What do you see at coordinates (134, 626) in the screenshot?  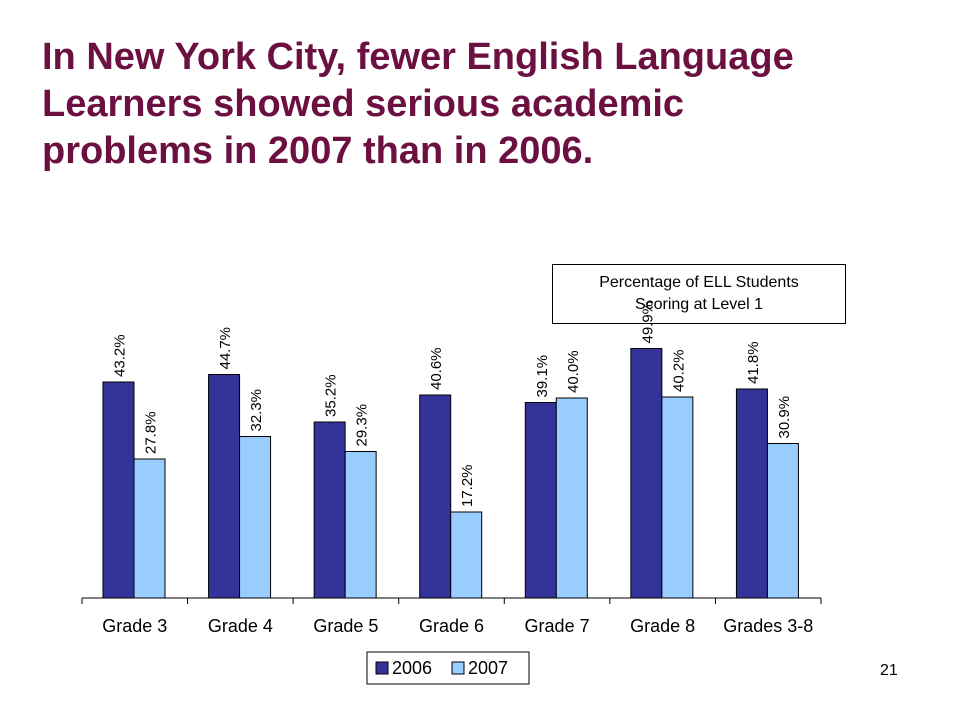 I see `category-label: Grade 3` at bounding box center [134, 626].